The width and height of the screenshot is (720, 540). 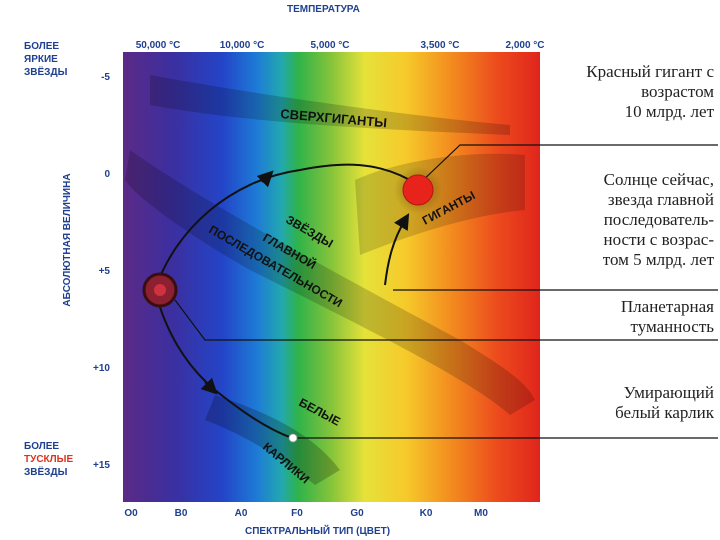 What do you see at coordinates (46, 472) in the screenshot?
I see `dimmer-line-3: ЗВЁЗДЫ` at bounding box center [46, 472].